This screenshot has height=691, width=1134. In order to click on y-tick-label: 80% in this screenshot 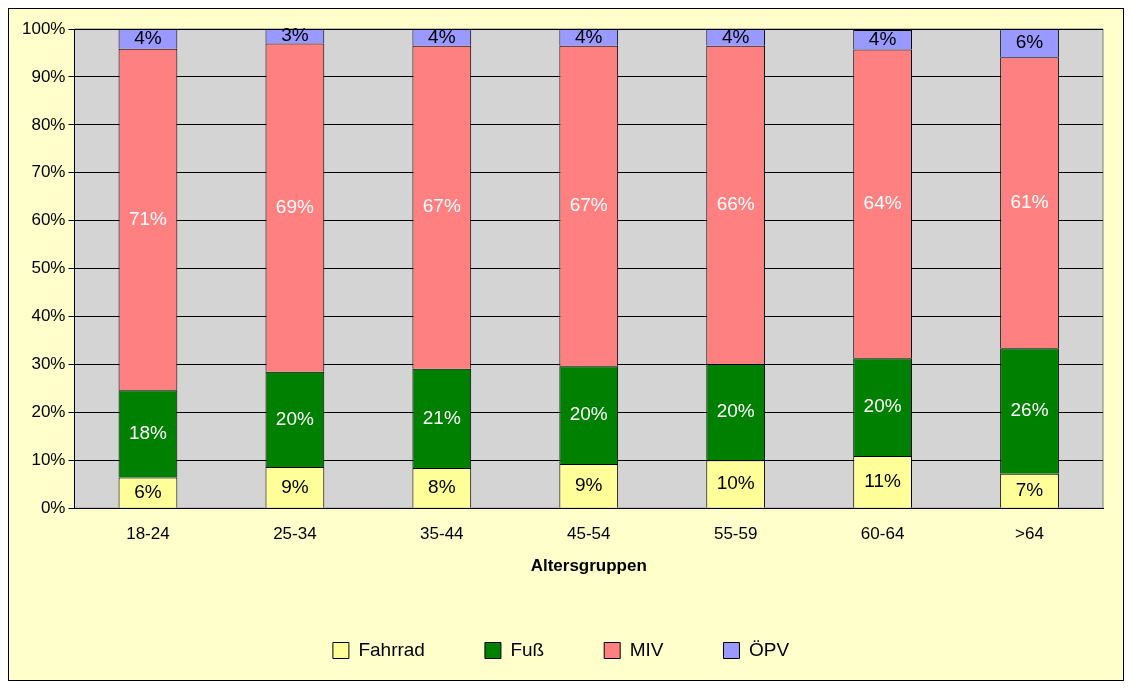, I will do `click(48, 124)`.